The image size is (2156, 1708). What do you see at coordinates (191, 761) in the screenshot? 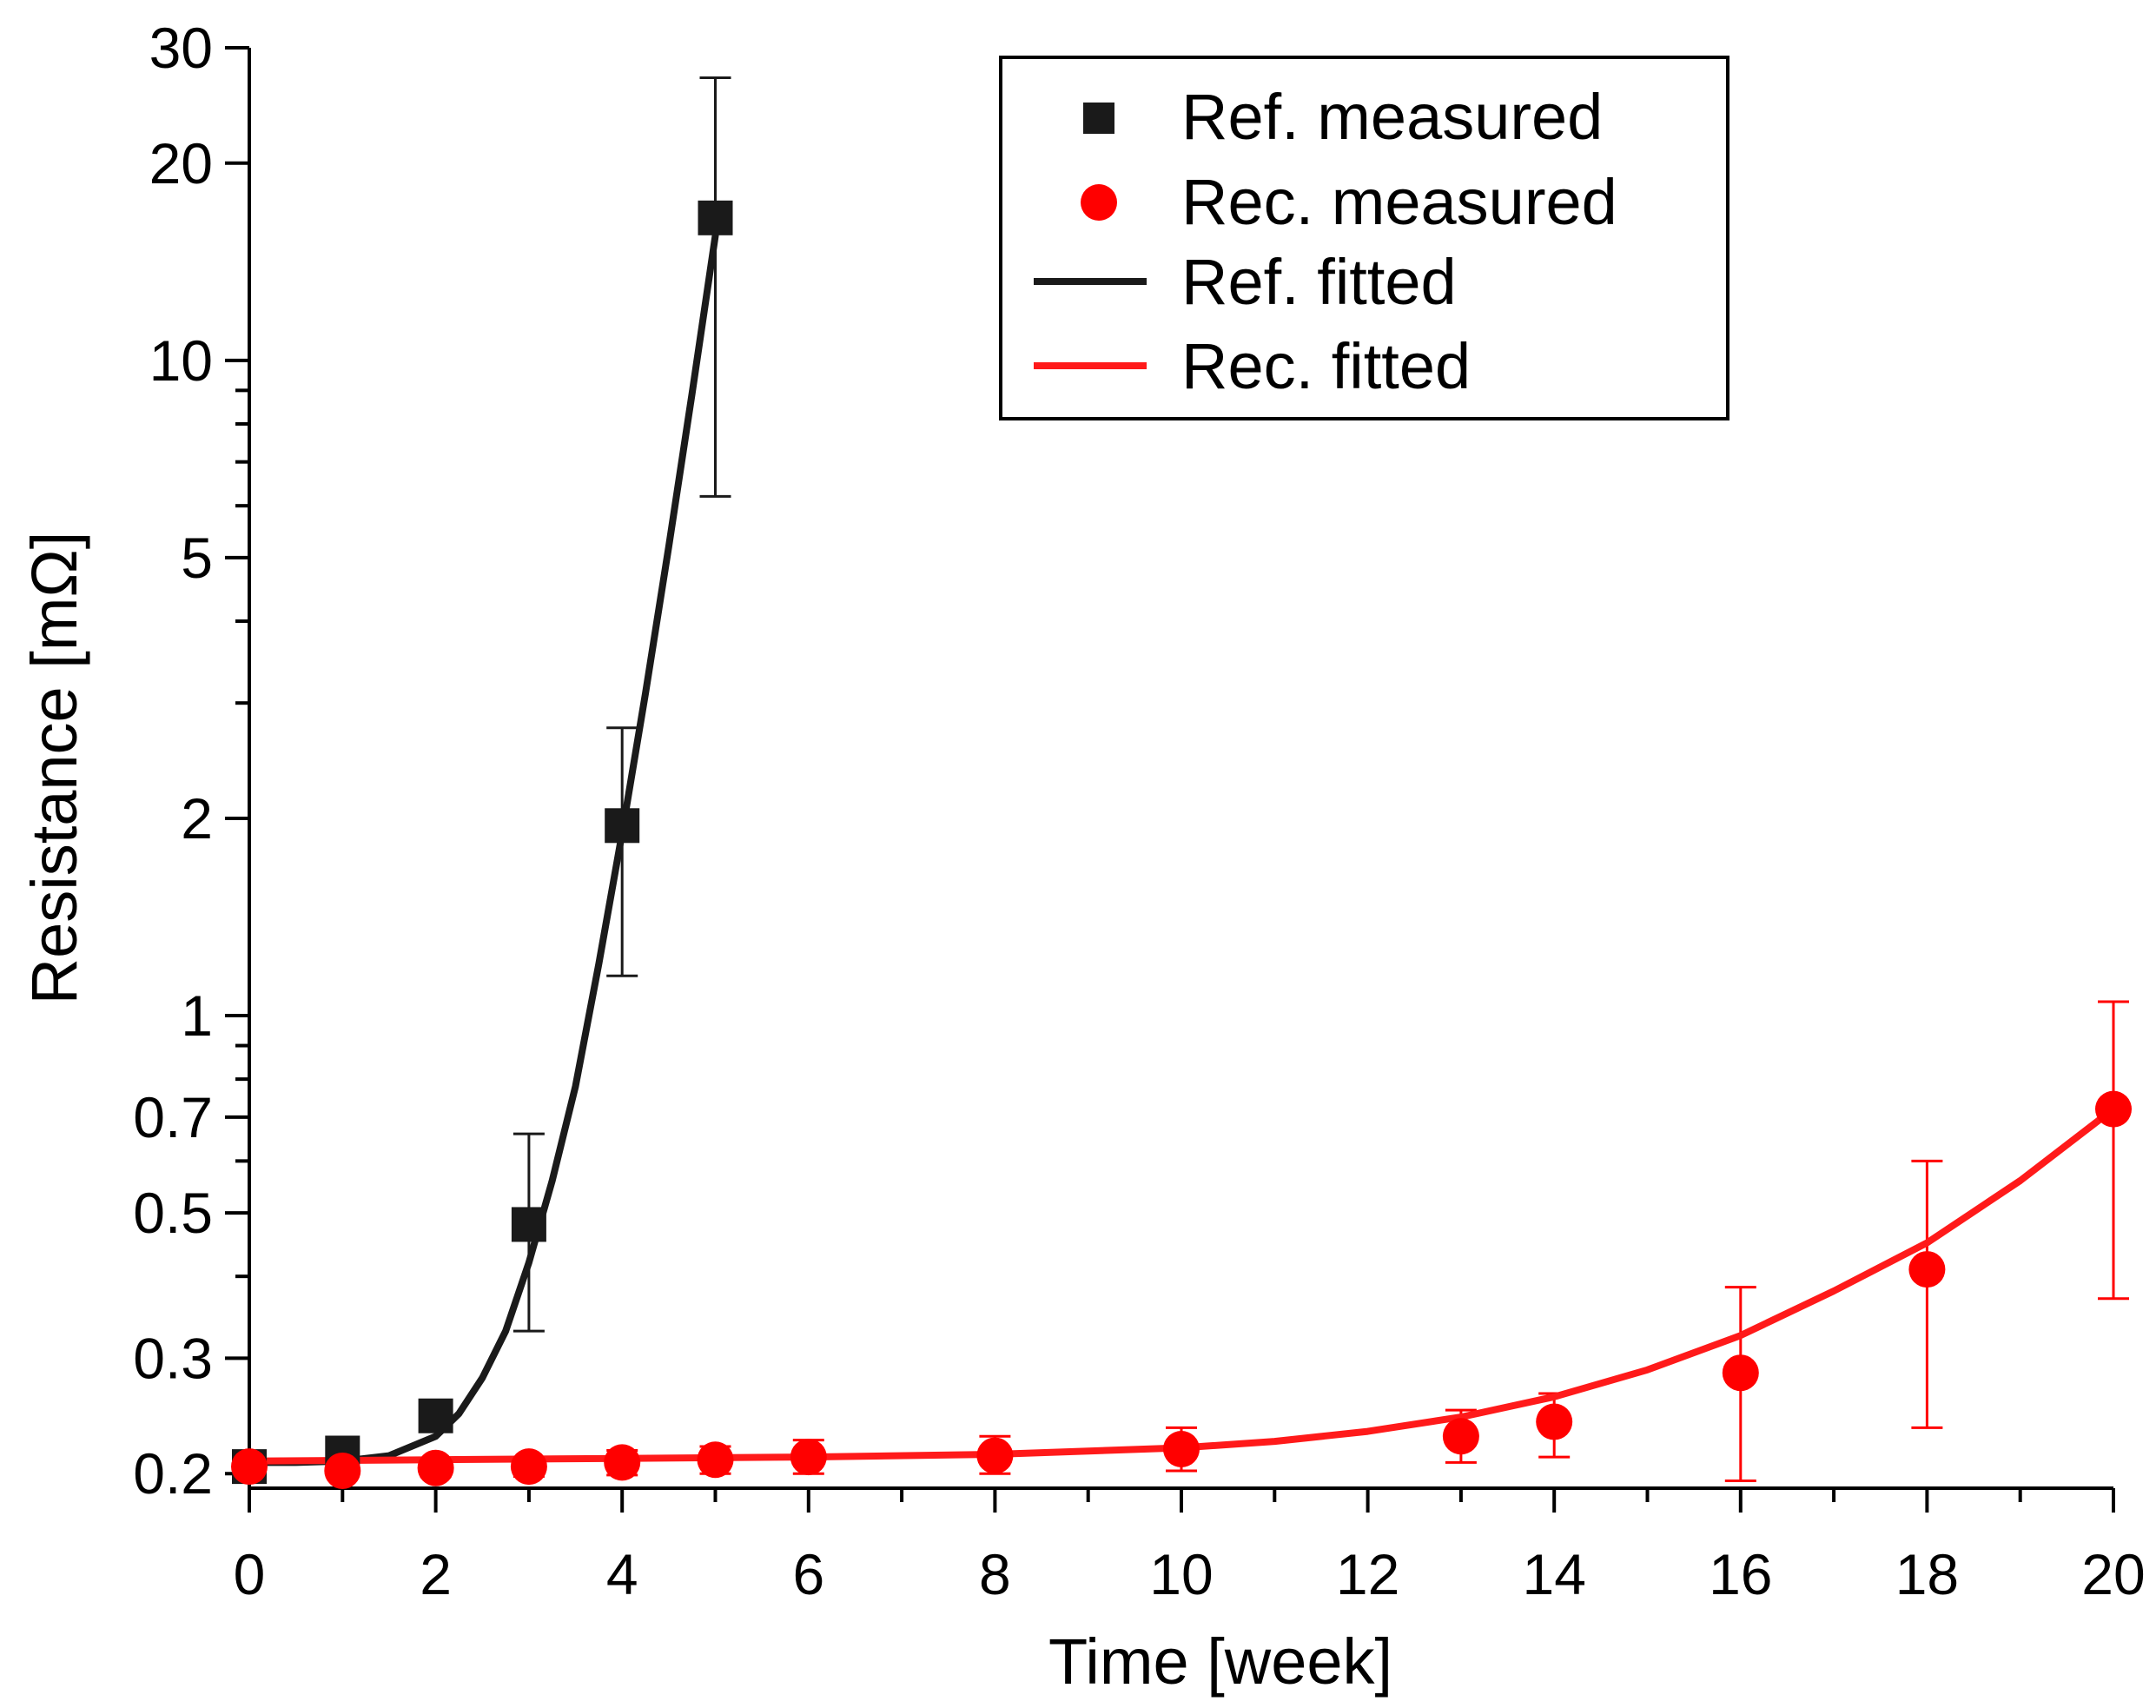
I see `y-ticks: 0.2 0.3 0.5 0.7 1 2 5 10 20 30` at bounding box center [191, 761].